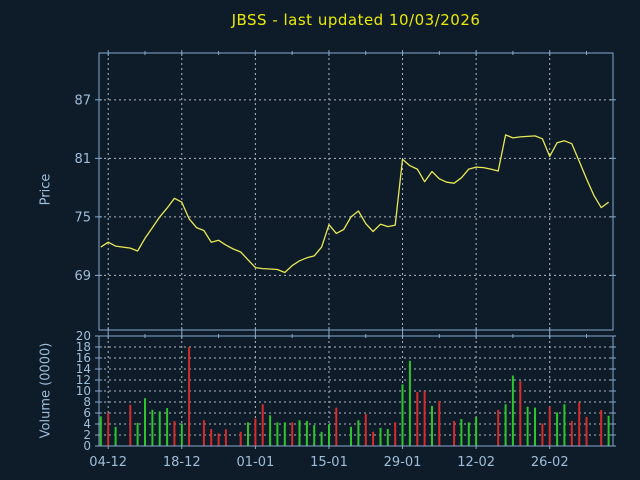 The width and height of the screenshot is (640, 480). What do you see at coordinates (83, 369) in the screenshot?
I see `volume-tick-label: 14` at bounding box center [83, 369].